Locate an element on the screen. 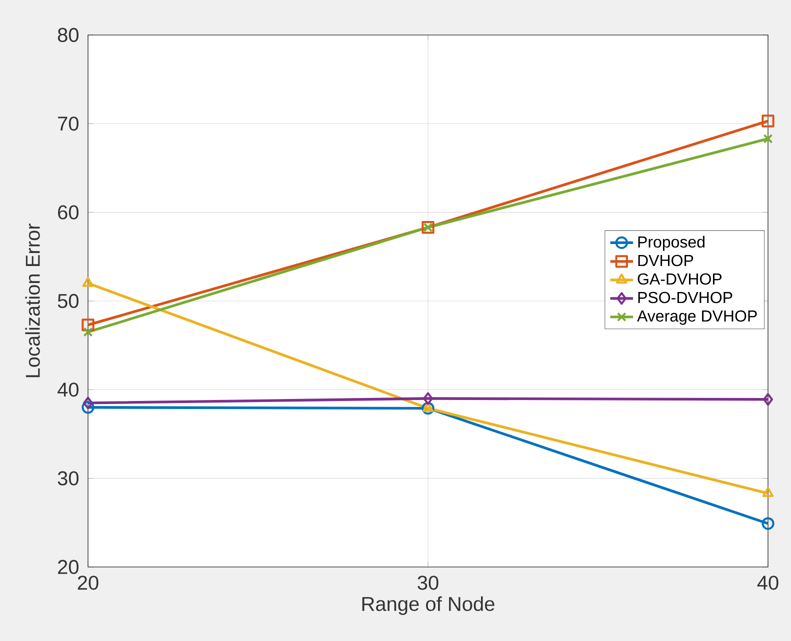 Image resolution: width=791 pixels, height=641 pixels. y-tick-label: 60 is located at coordinates (68, 212).